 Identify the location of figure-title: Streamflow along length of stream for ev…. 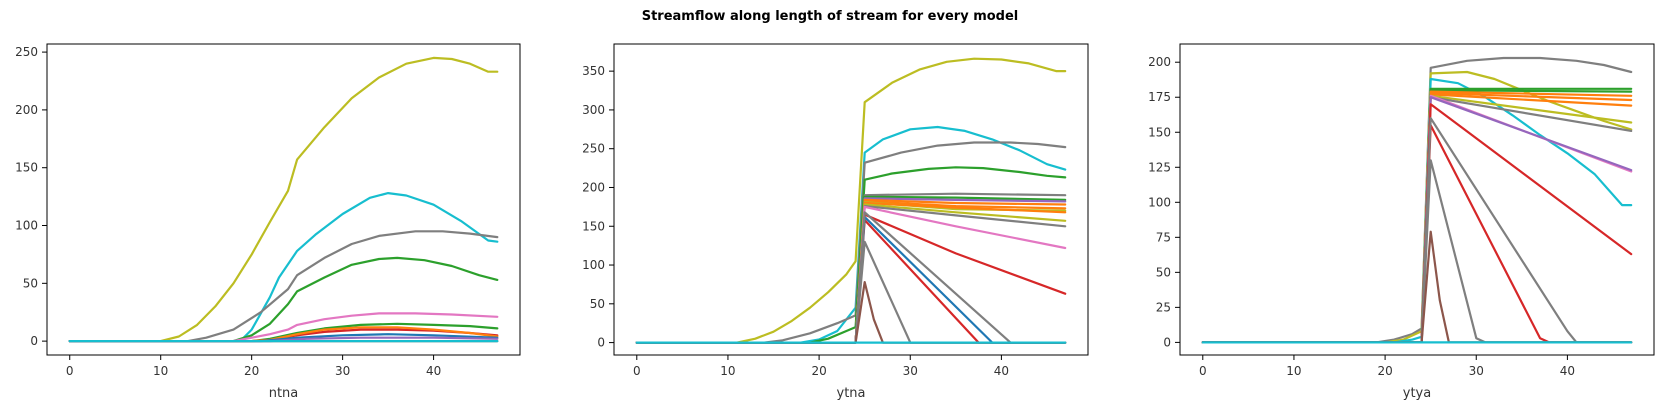
(830, 16).